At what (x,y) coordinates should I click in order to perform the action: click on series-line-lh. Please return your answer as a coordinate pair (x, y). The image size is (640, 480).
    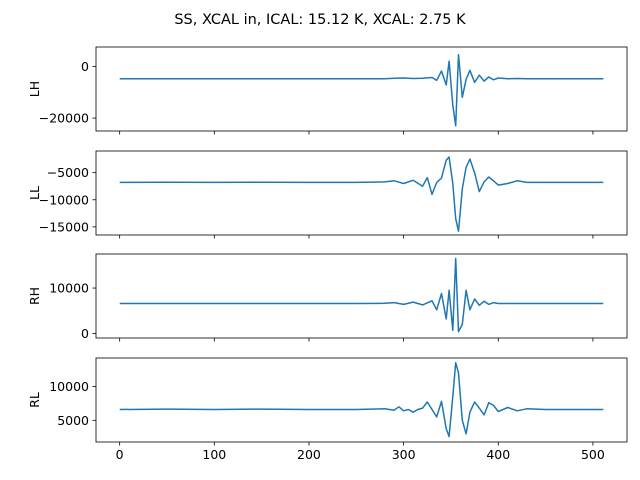
    Looking at the image, I should click on (361, 90).